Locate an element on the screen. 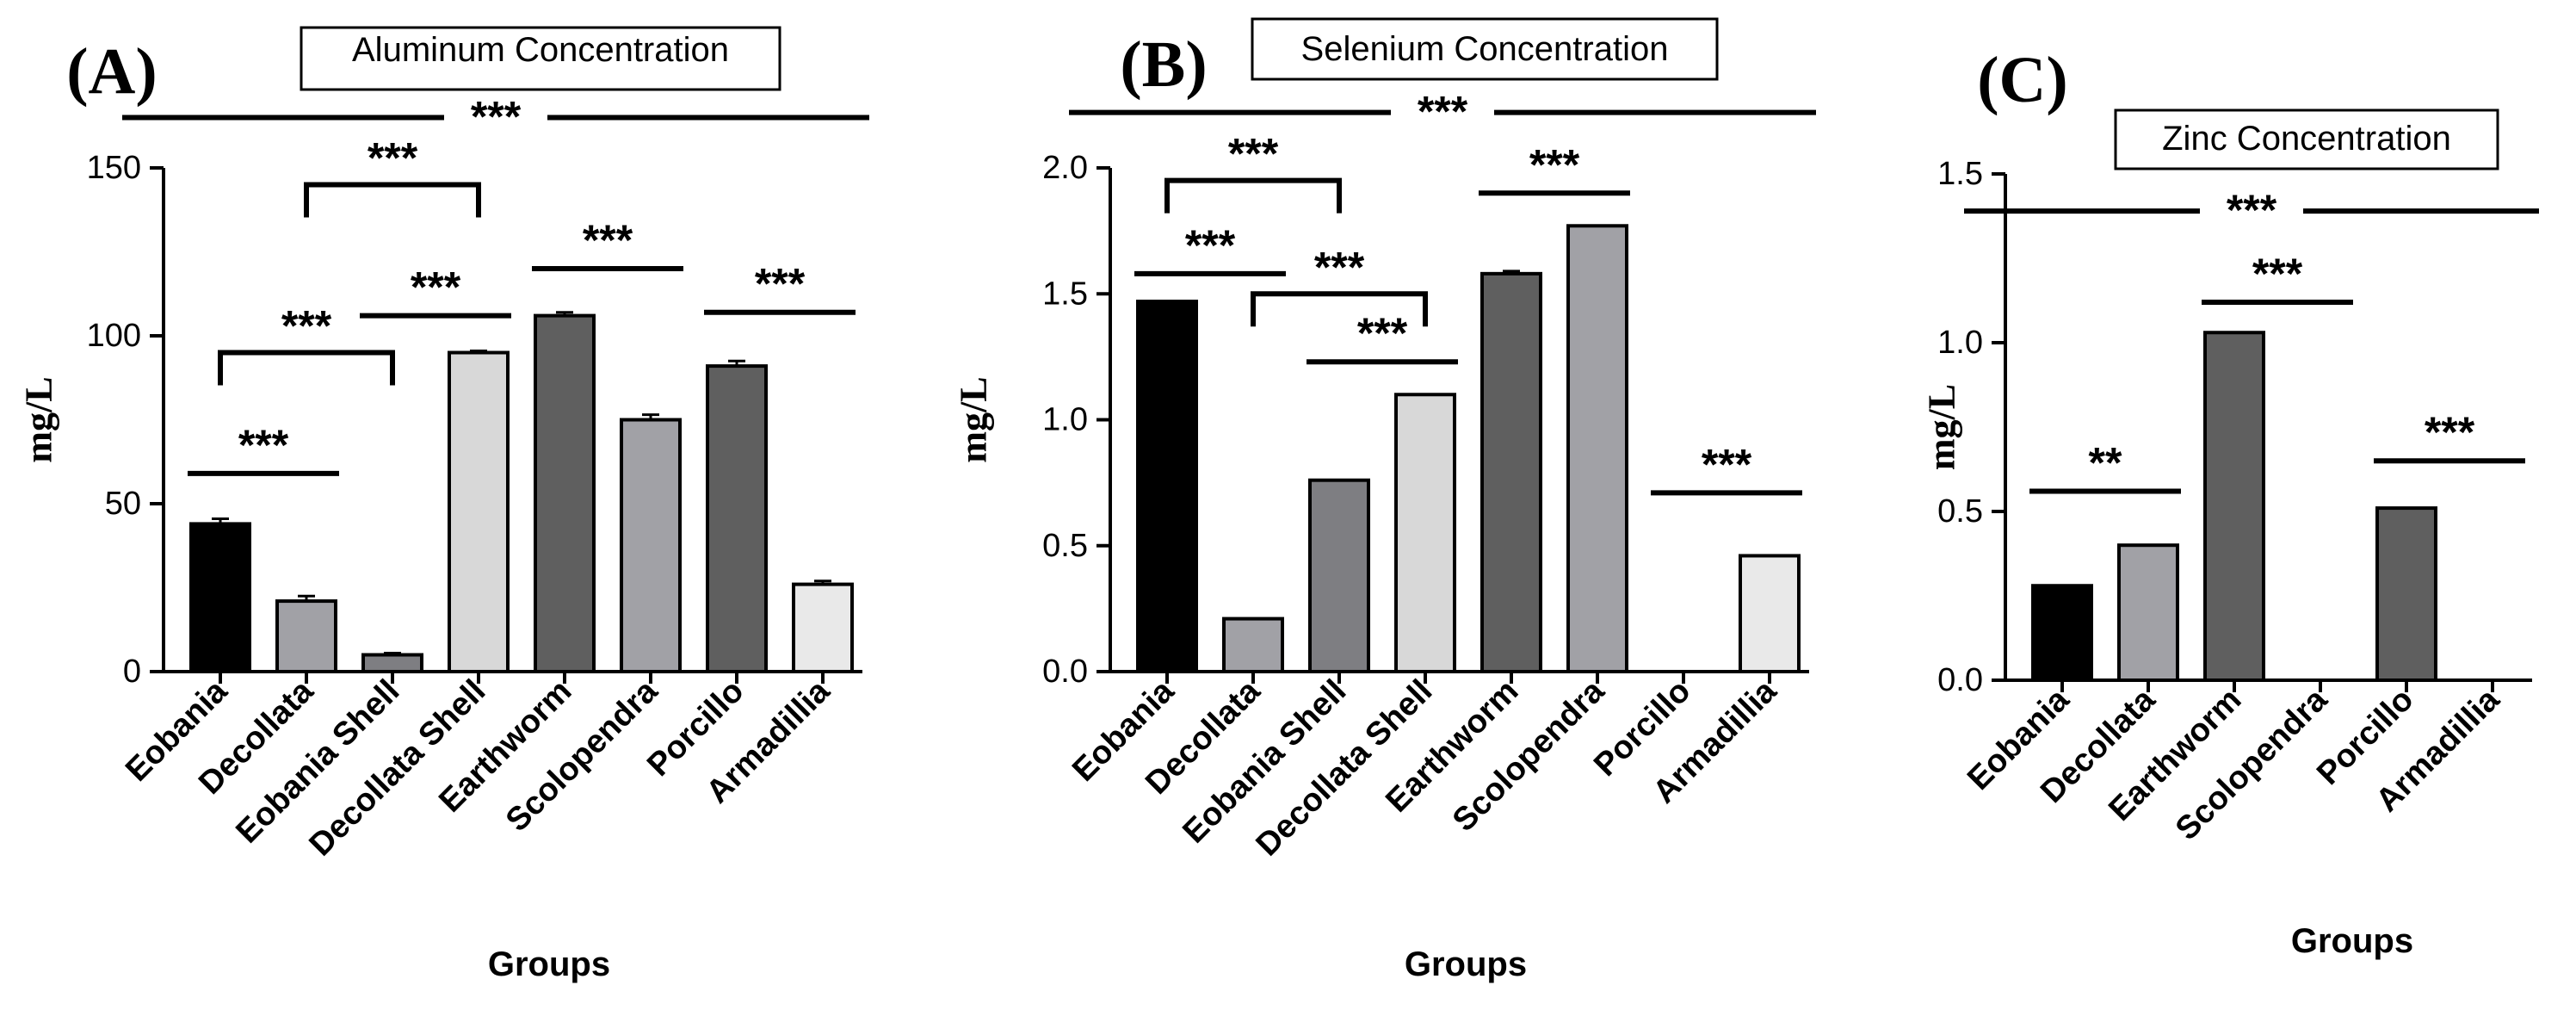 This screenshot has width=2576, height=1010. chart-title: Zinc Concentration is located at coordinates (2306, 139).